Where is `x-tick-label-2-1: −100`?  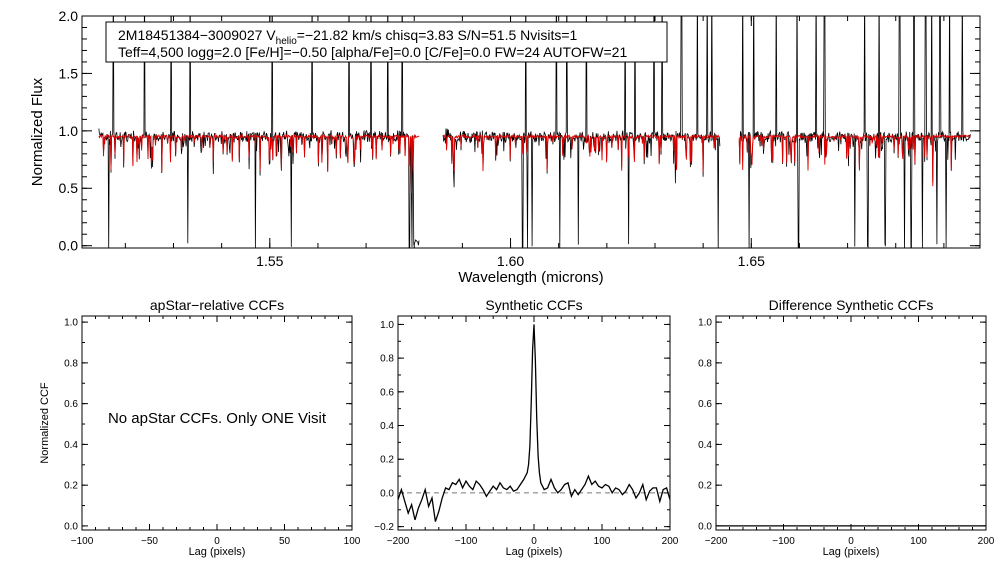
x-tick-label-2-1: −100 is located at coordinates (466, 541).